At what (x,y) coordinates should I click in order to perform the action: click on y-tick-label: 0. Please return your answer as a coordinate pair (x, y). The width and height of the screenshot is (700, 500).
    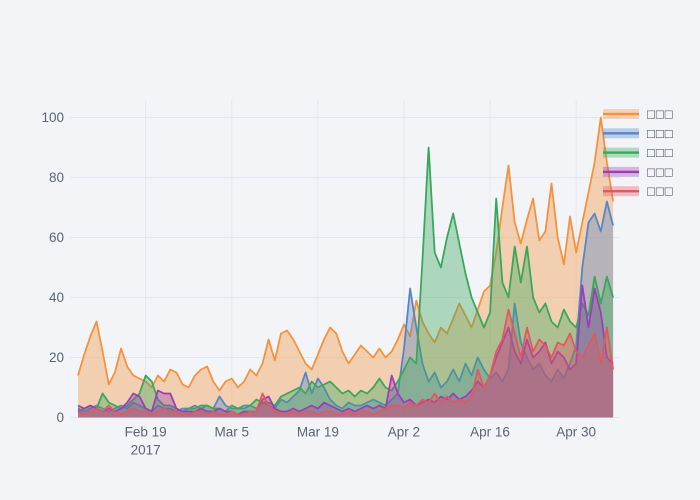
    Looking at the image, I should click on (60, 417).